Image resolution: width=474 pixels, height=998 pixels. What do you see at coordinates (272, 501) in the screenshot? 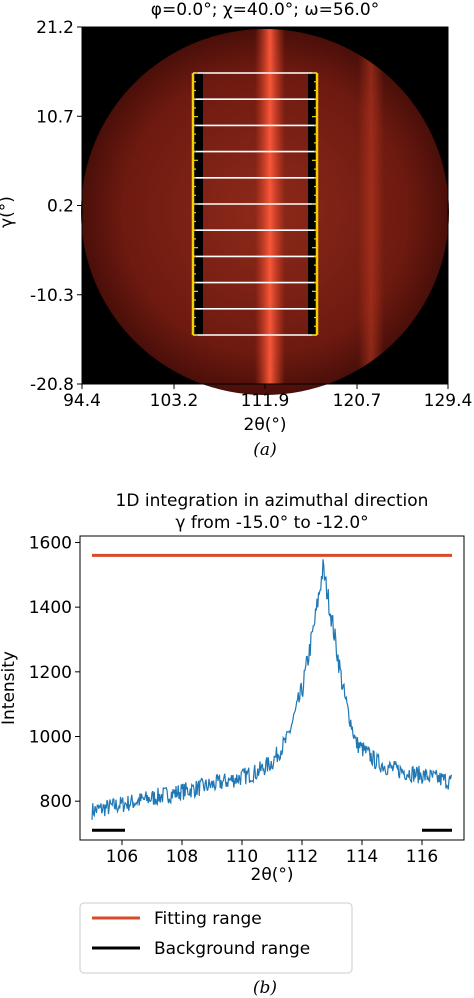
I see `integration-plot-title: 1D integration in azimuthal direction` at bounding box center [272, 501].